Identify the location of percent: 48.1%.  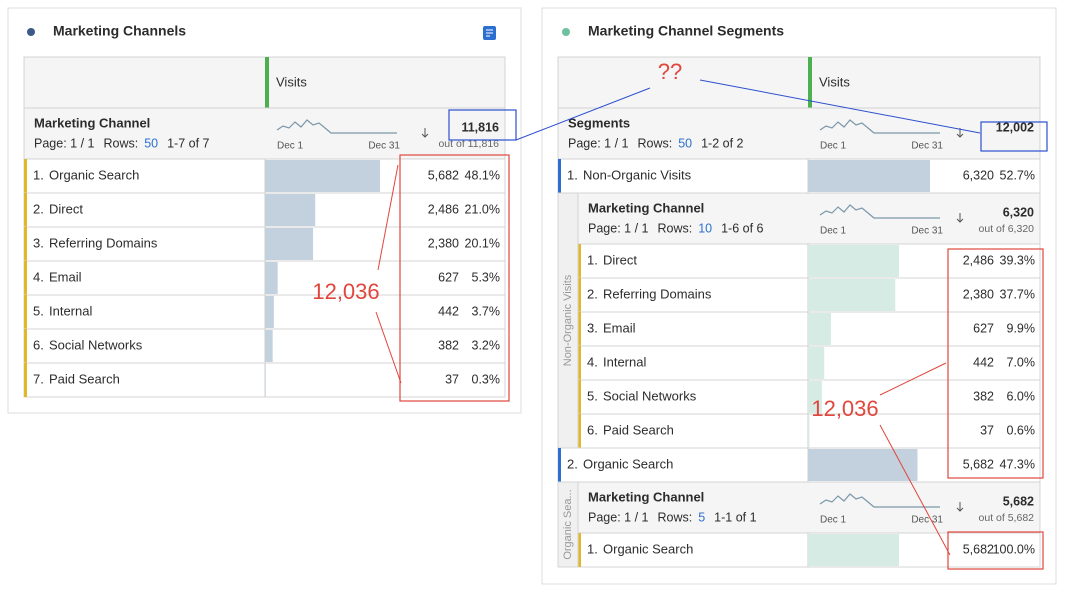
(482, 175).